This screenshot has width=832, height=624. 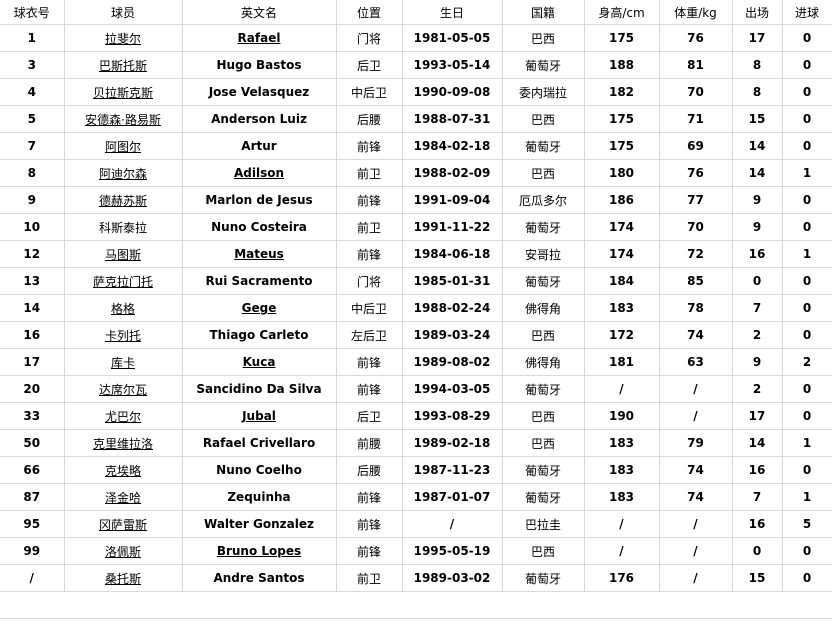 I want to click on cell-player-name: 克埃略, so click(x=123, y=470).